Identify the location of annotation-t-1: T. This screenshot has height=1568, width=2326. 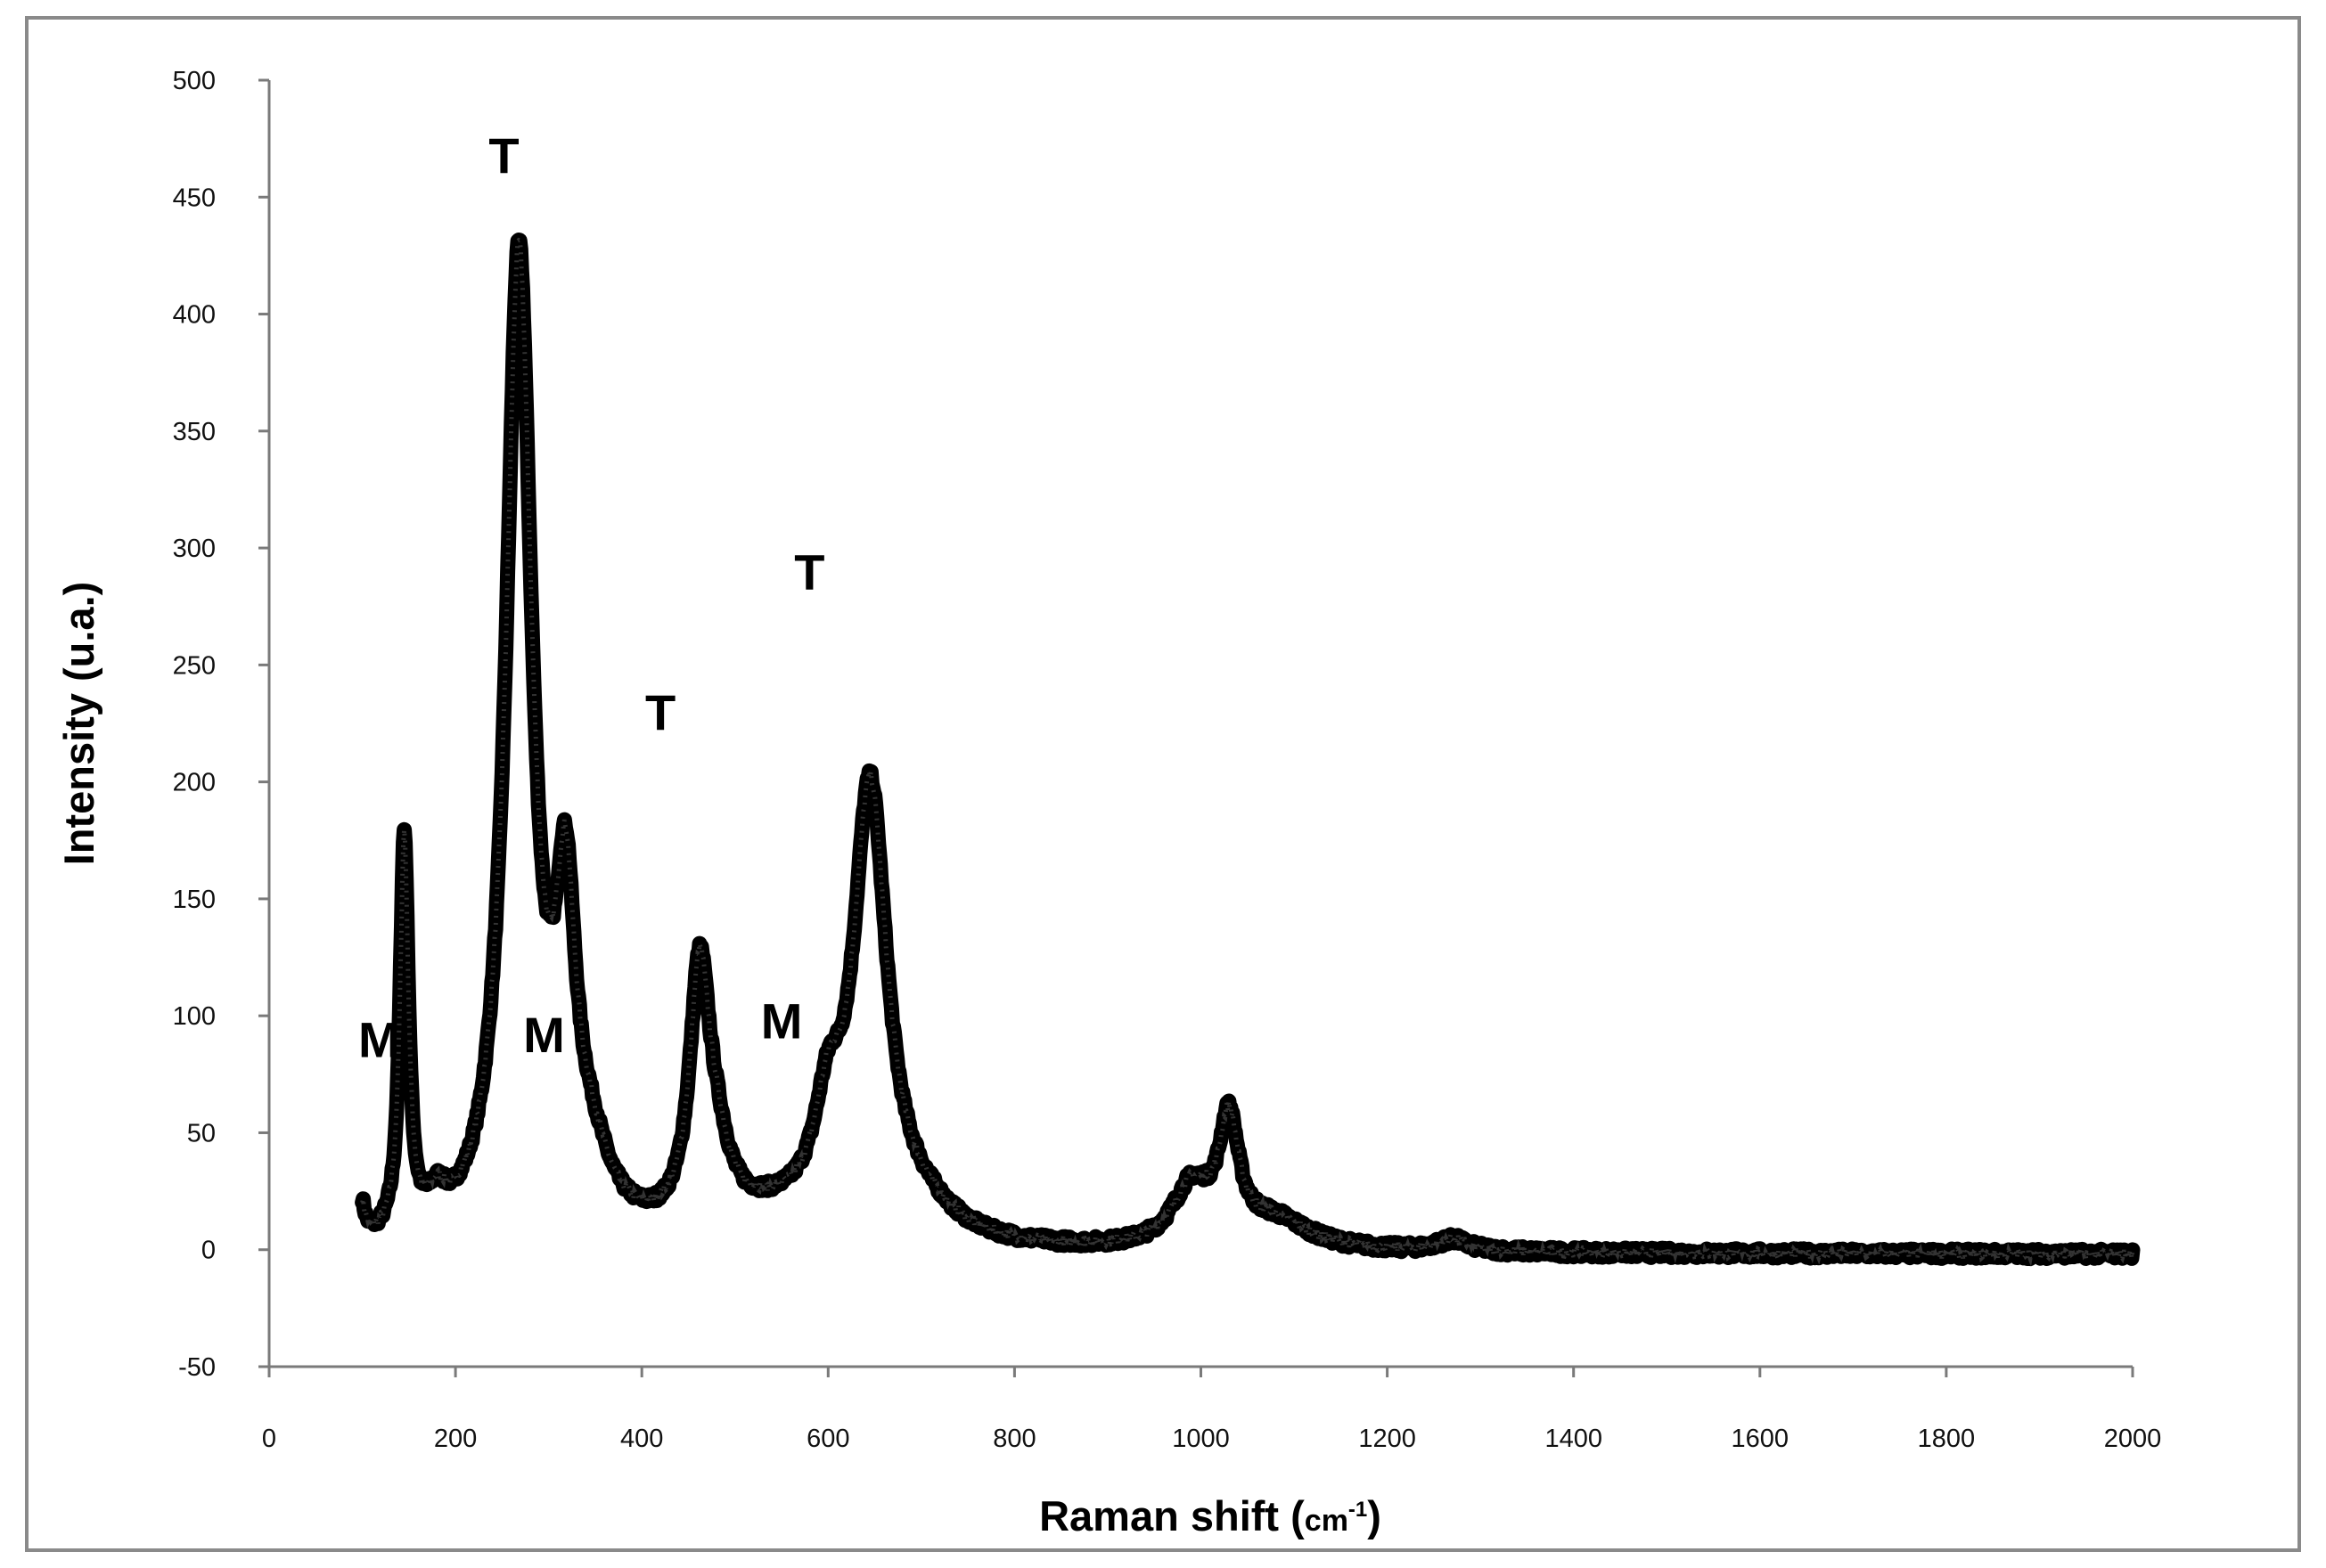
(660, 712).